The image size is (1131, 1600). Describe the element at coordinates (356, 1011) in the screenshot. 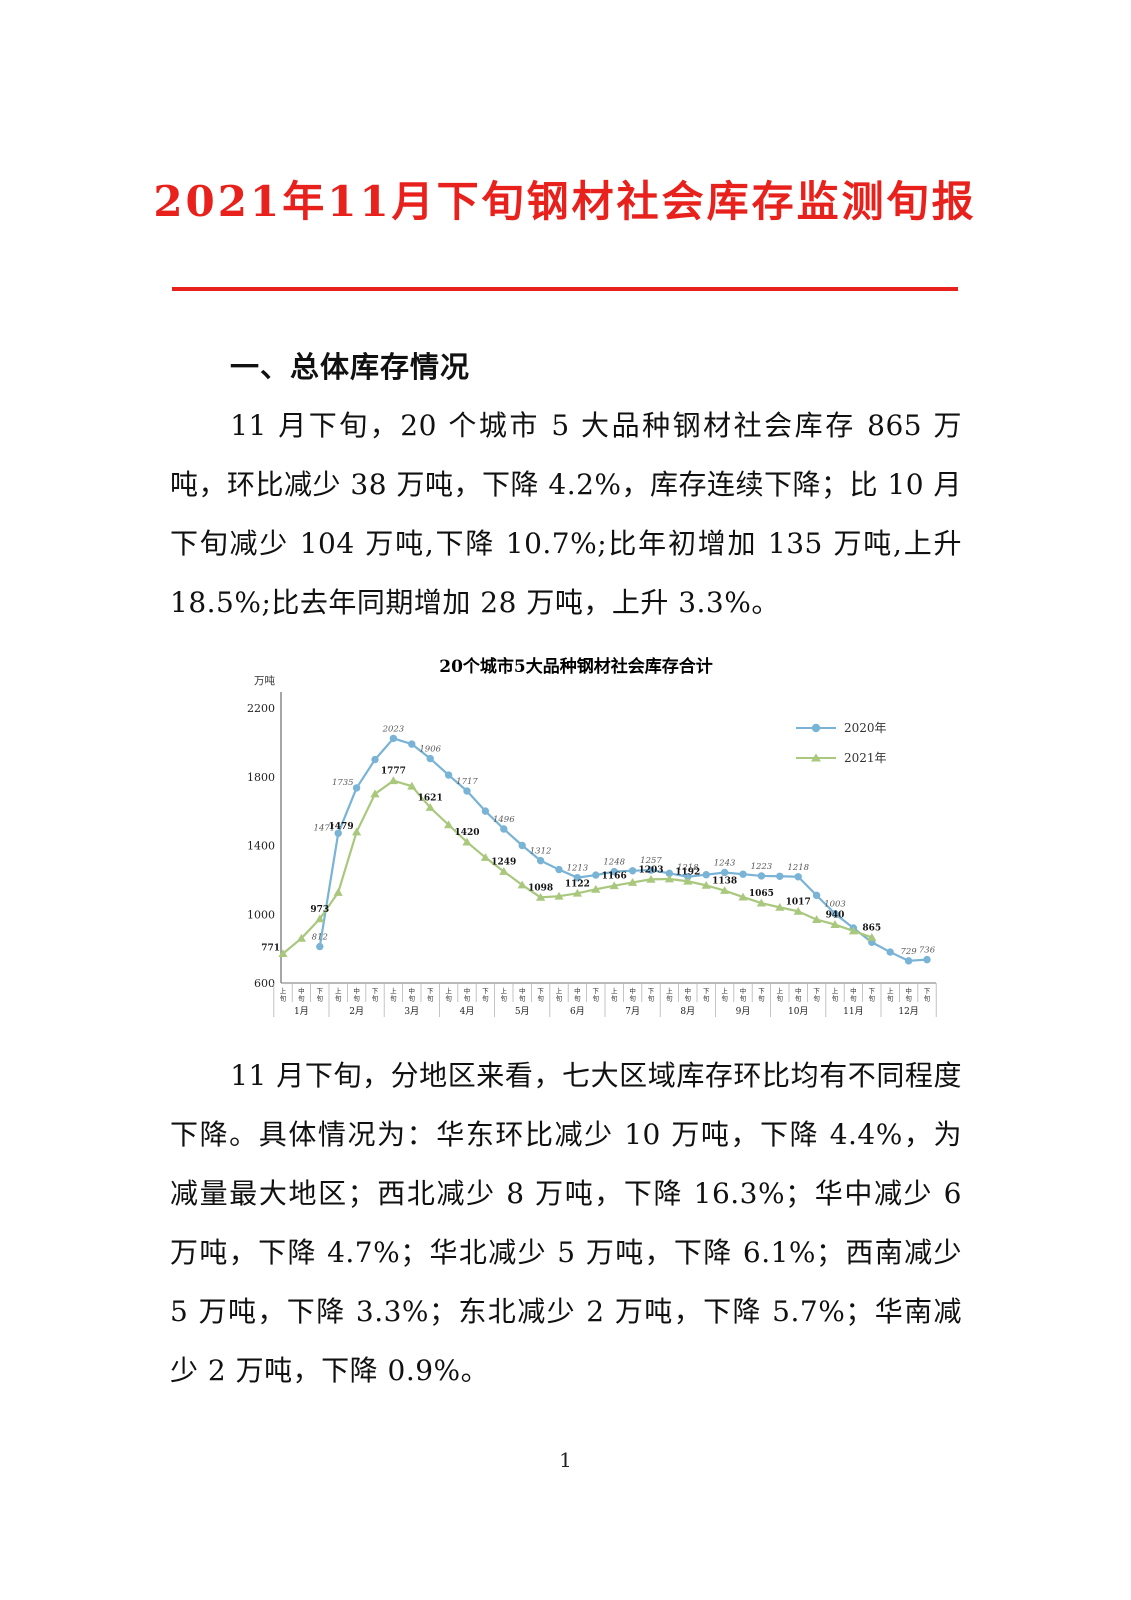

I see `x-tick-month-label: 2月` at that location.